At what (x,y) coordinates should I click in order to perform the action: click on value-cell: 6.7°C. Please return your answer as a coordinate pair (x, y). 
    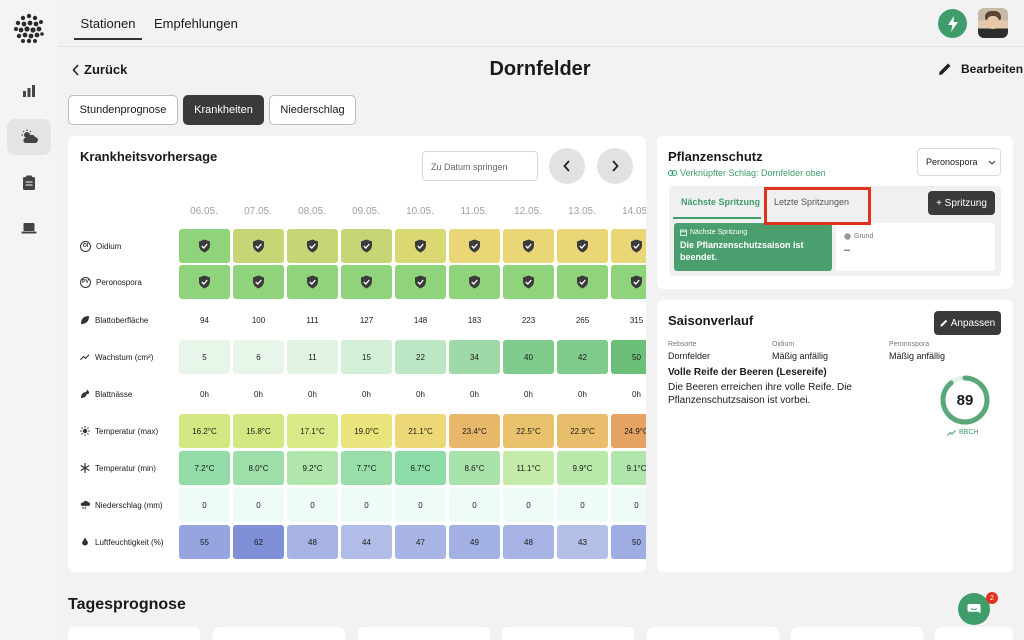
    Looking at the image, I should click on (420, 468).